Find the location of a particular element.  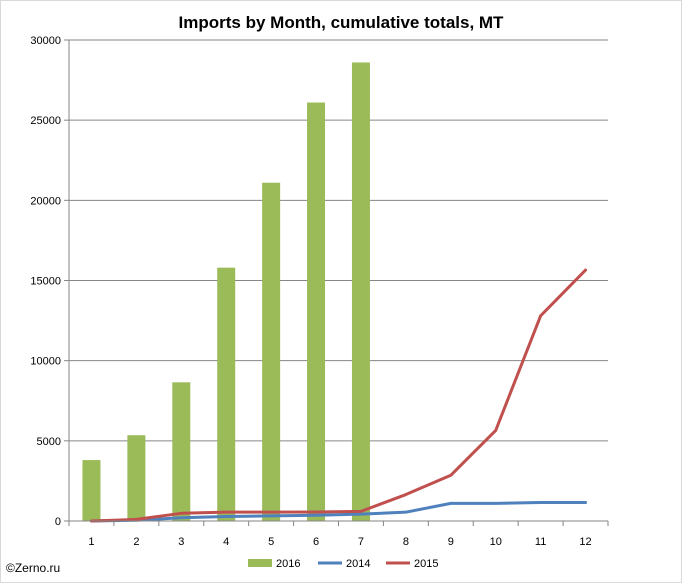

y-tick-label: 25000 is located at coordinates (45, 121).